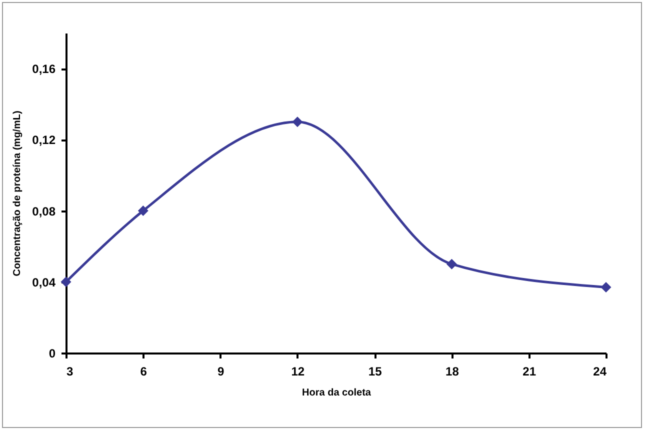 The height and width of the screenshot is (432, 646). What do you see at coordinates (337, 393) in the screenshot?
I see `x-axis-title: Hora da coleta` at bounding box center [337, 393].